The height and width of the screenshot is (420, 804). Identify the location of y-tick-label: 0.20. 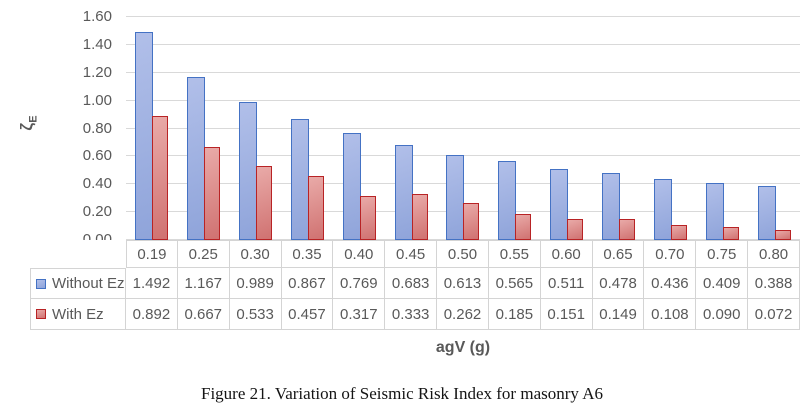
(97, 212).